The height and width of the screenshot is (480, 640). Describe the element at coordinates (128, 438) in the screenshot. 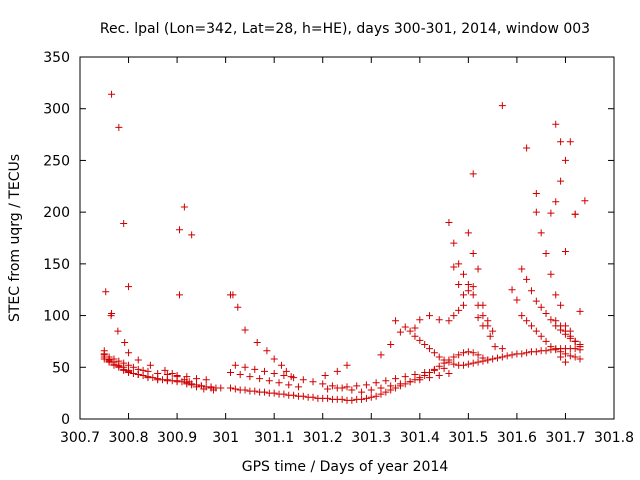

I see `x-tick-label: 300.8` at that location.